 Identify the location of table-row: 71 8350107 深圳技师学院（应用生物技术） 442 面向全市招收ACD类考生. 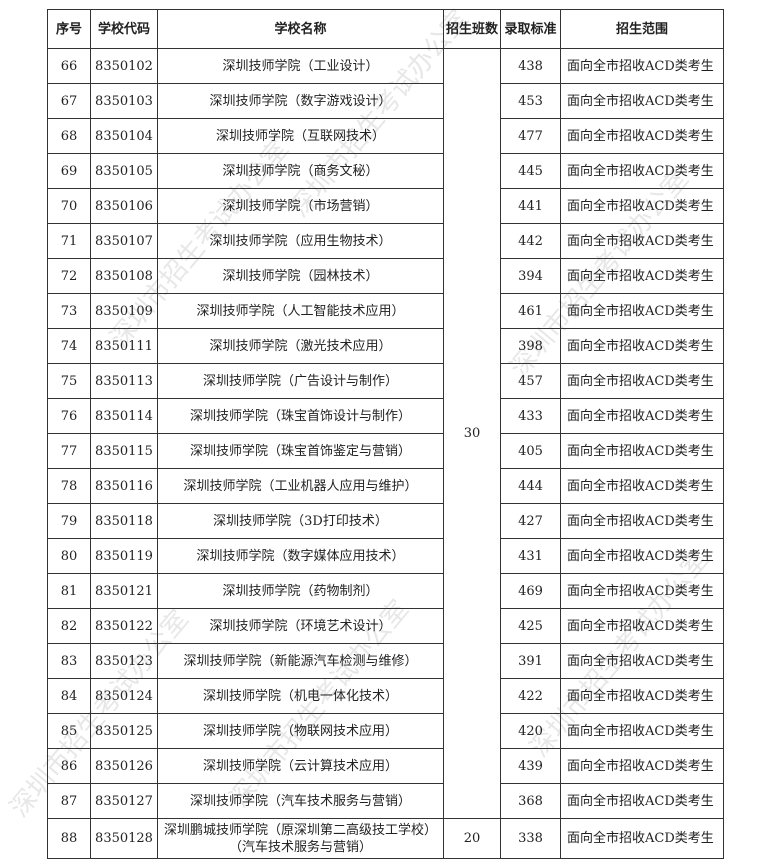
(385, 241).